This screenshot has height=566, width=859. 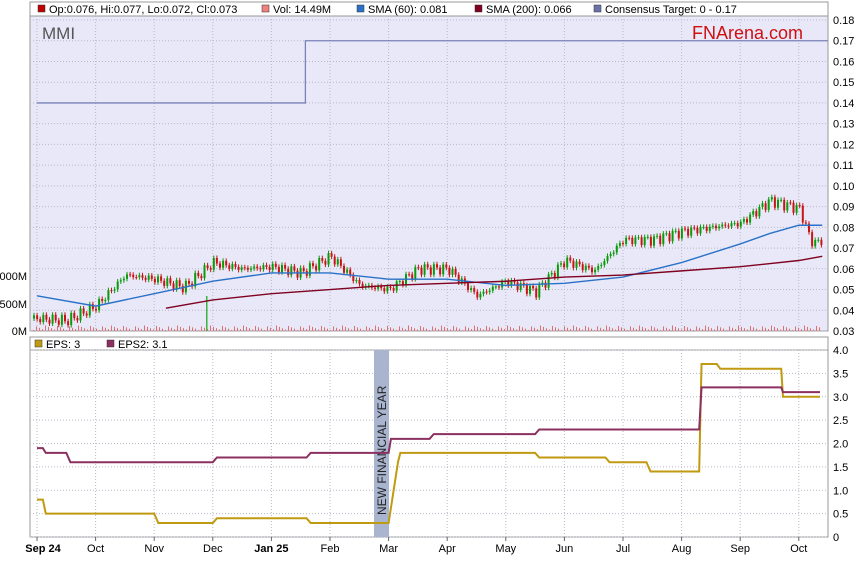 I want to click on legend-top-label: Consensus Target: 0 - 0.17, so click(x=671, y=10).